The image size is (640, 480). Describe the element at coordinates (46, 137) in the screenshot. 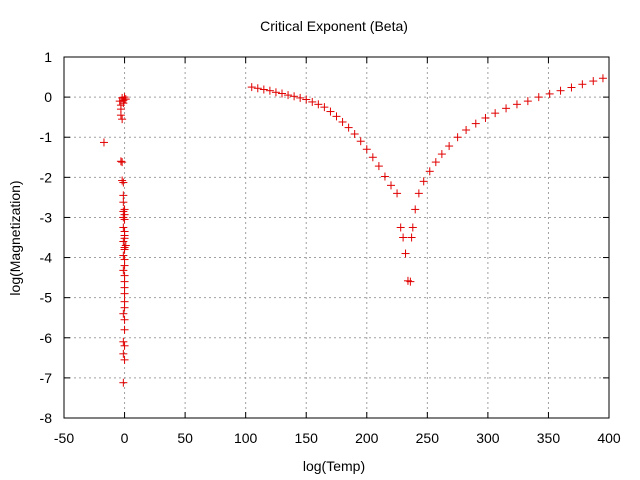

I see `y-tick-label: -1` at that location.